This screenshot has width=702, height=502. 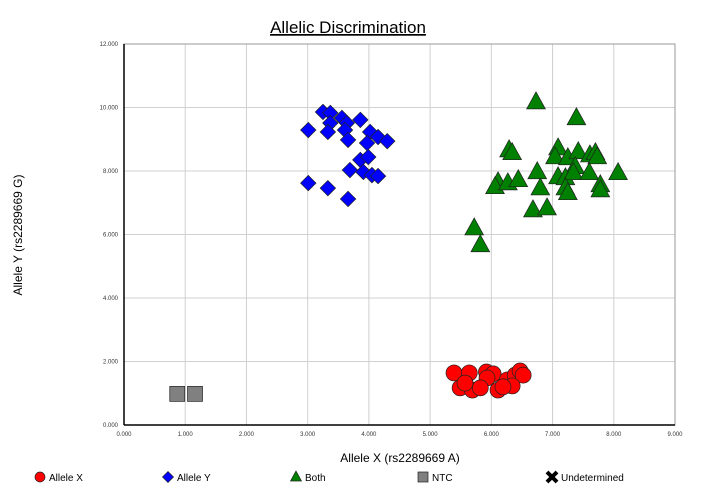 I want to click on undetermined-legend-icon, so click(x=552, y=477).